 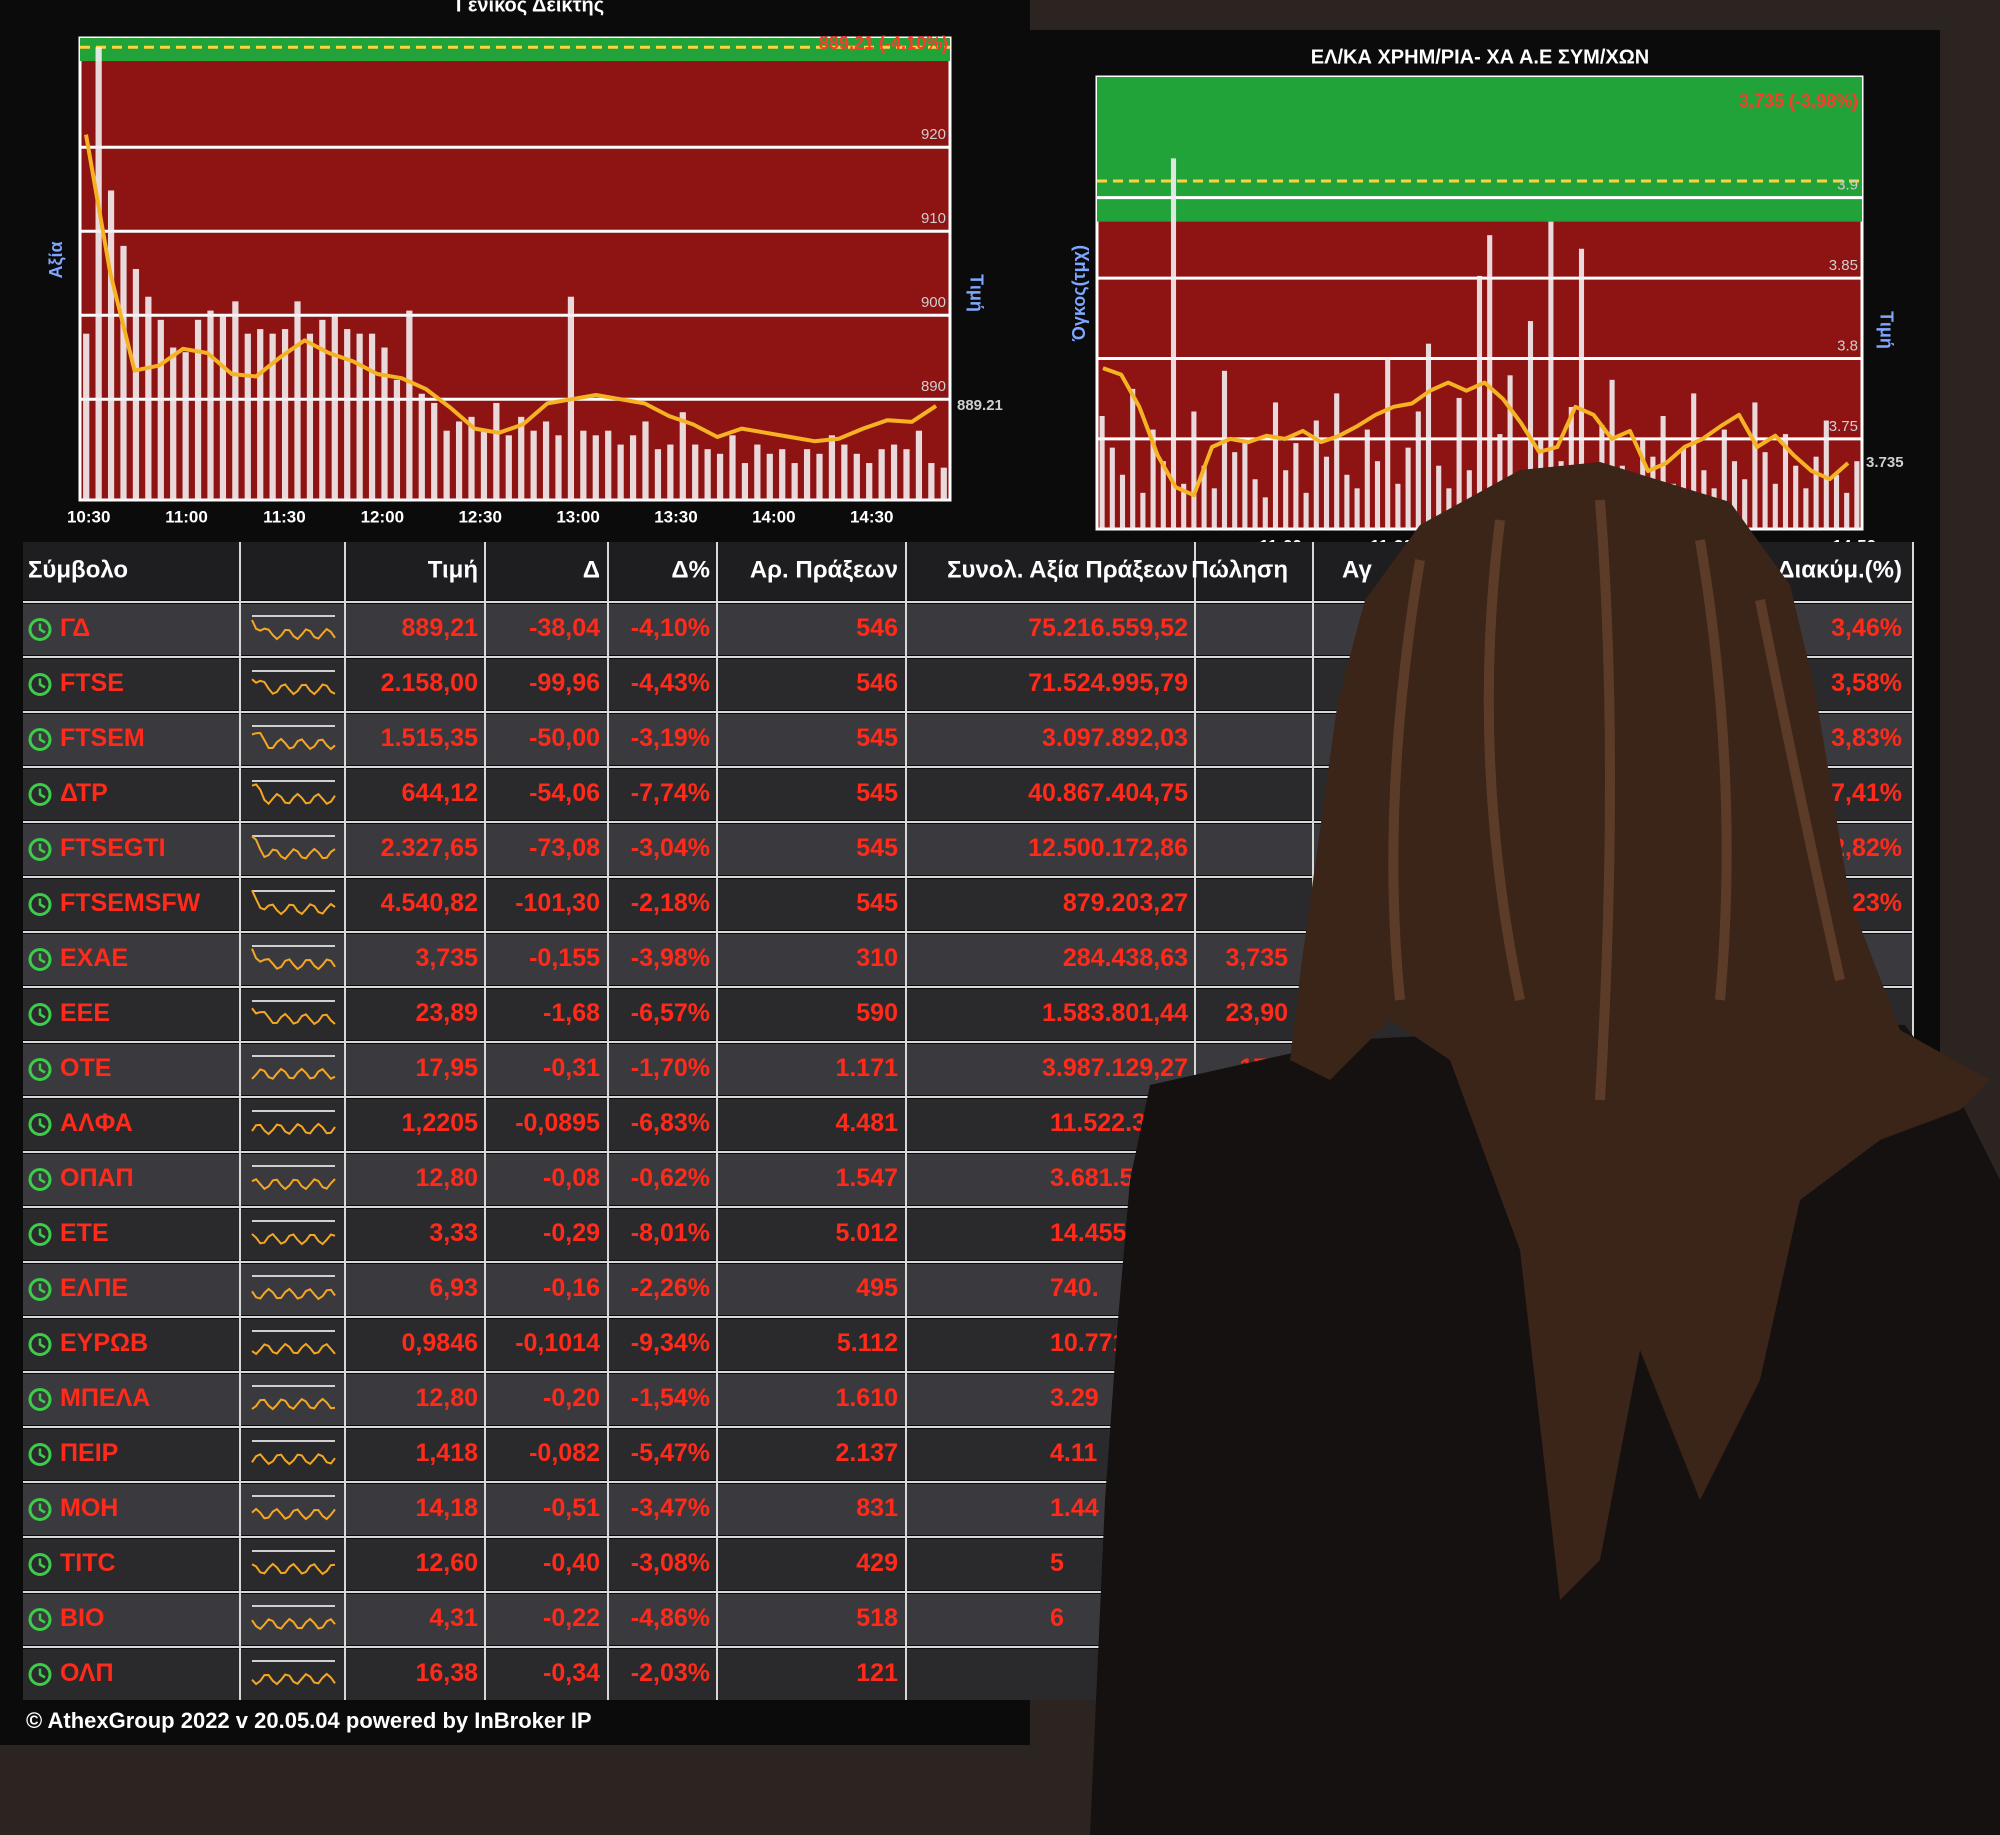 What do you see at coordinates (1476, 432) in the screenshot?
I see `price-line` at bounding box center [1476, 432].